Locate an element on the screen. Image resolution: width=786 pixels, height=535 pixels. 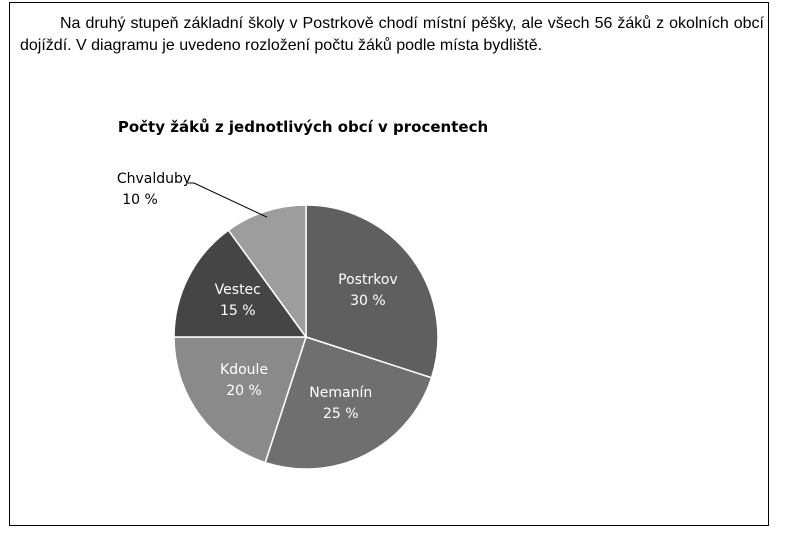
slice-name-postrkov: Postrkov is located at coordinates (368, 280).